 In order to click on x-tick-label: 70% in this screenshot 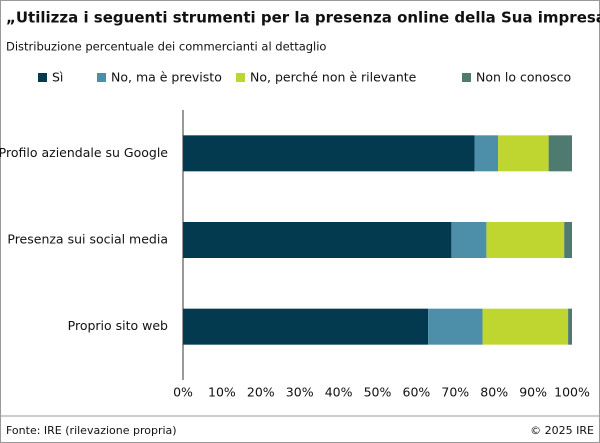, I will do `click(455, 392)`.